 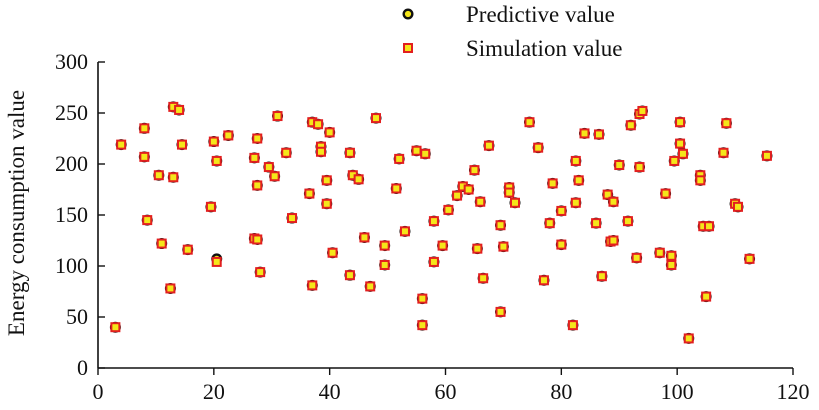 I want to click on y-tick-label: 200, so click(x=71, y=163).